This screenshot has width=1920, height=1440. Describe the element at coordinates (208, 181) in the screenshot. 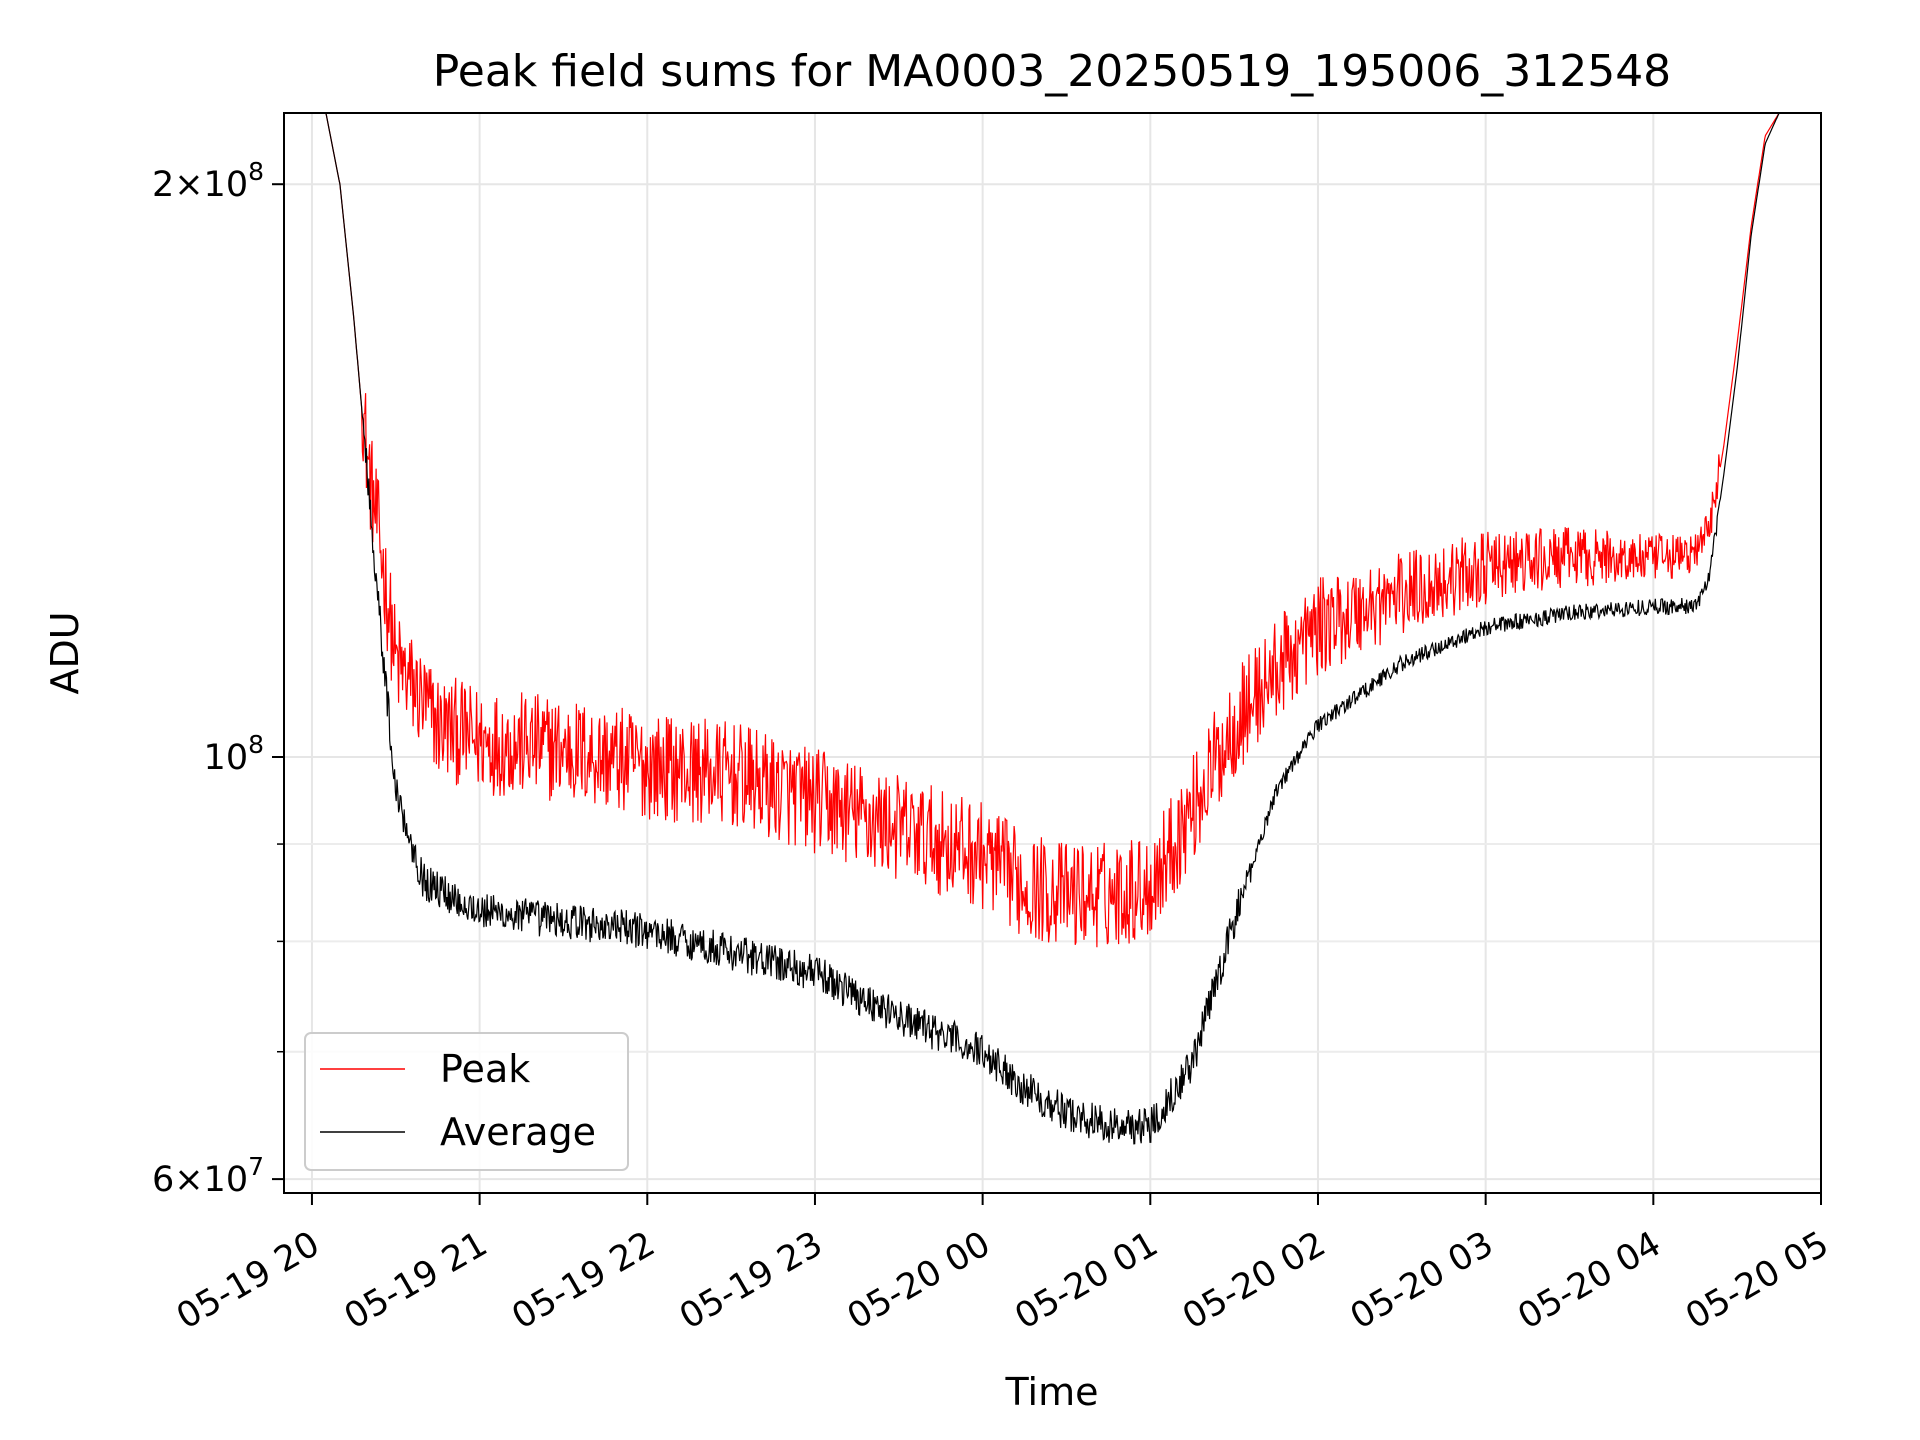

I see `y-tick-label: 2×108` at that location.